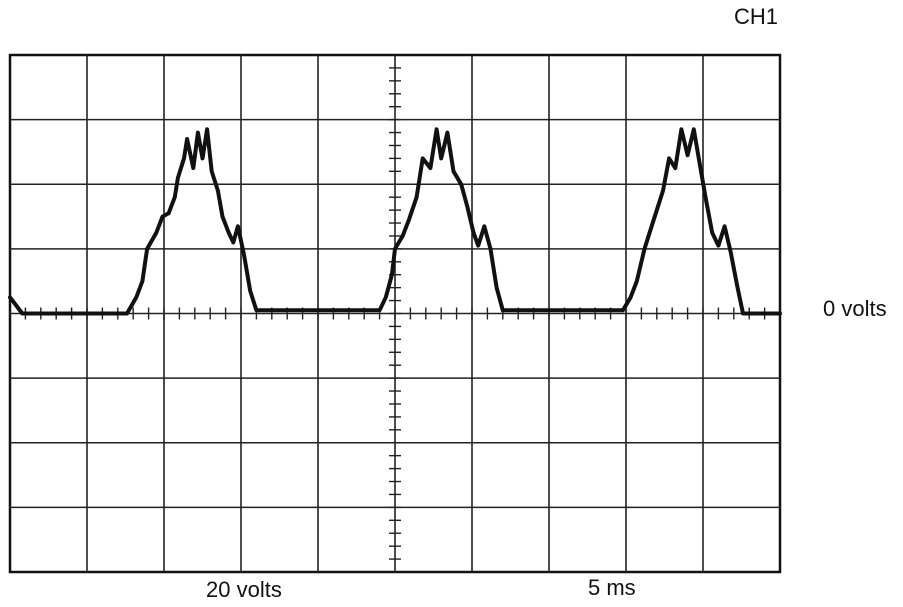  I want to click on volts-per-division-label: 20 volts, so click(244, 589).